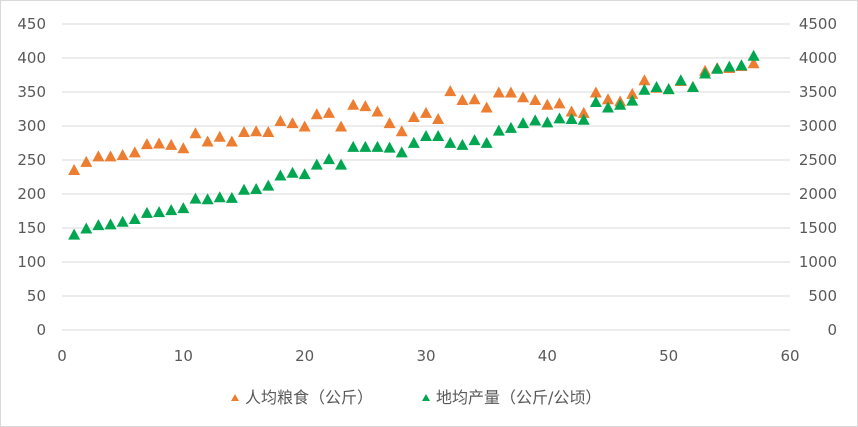 The height and width of the screenshot is (427, 858). Describe the element at coordinates (62, 356) in the screenshot. I see `x-tick-label: 0` at that location.